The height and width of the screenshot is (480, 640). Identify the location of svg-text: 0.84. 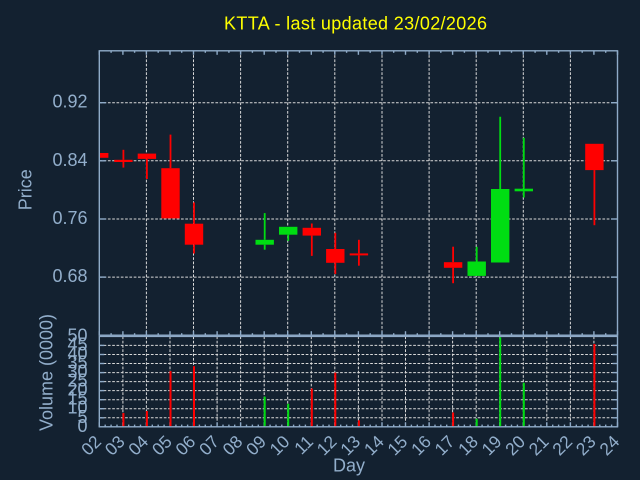
(69, 160).